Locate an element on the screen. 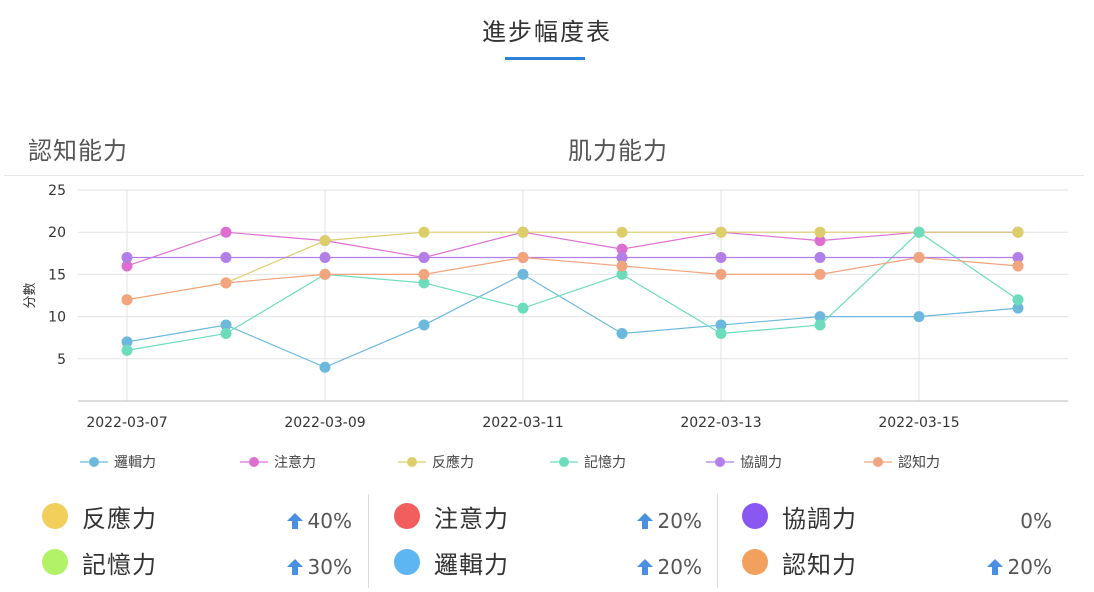  summary-change: 40% is located at coordinates (302, 521).